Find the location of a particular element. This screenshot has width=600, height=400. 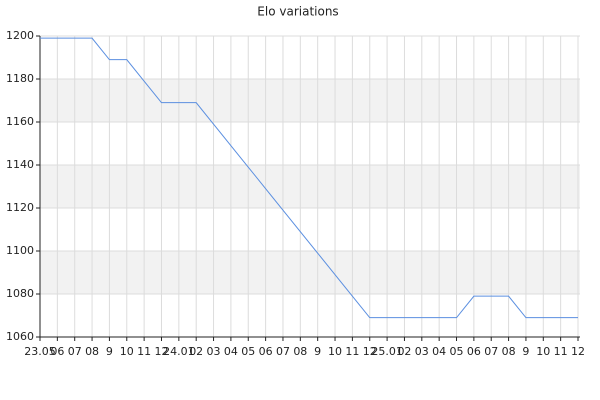

y-tick-label: 1180 is located at coordinates (20, 78).